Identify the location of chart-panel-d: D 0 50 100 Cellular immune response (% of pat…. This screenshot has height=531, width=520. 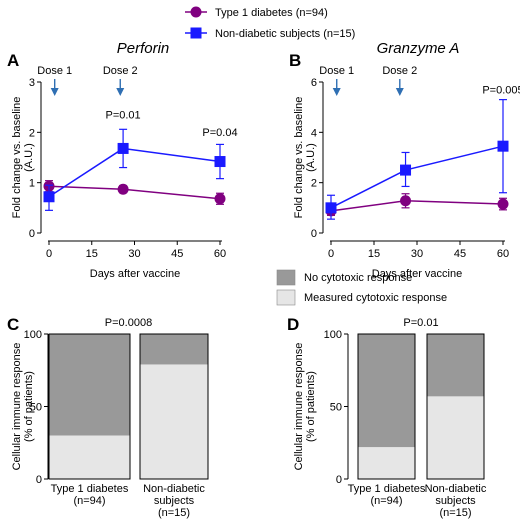
(387, 417).